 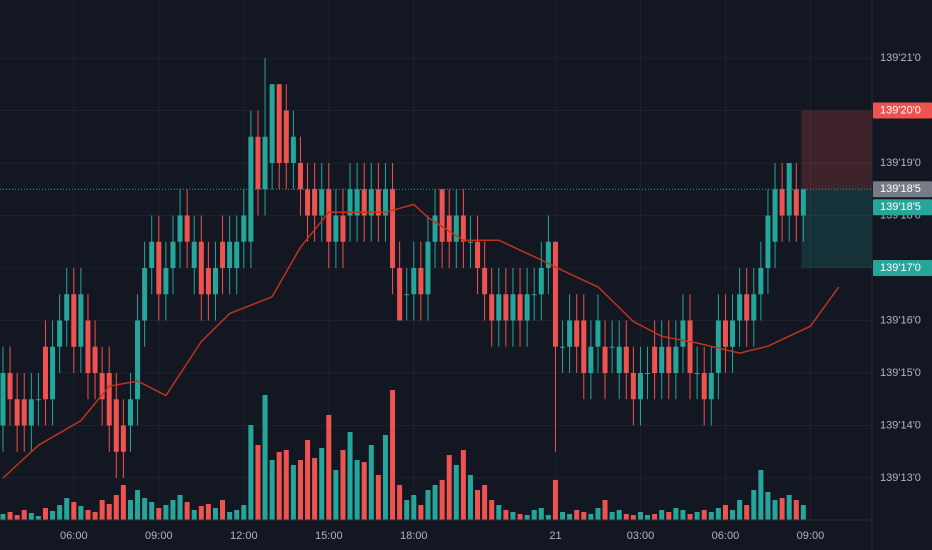 What do you see at coordinates (555, 536) in the screenshot?
I see `x-tick-label: 21` at bounding box center [555, 536].